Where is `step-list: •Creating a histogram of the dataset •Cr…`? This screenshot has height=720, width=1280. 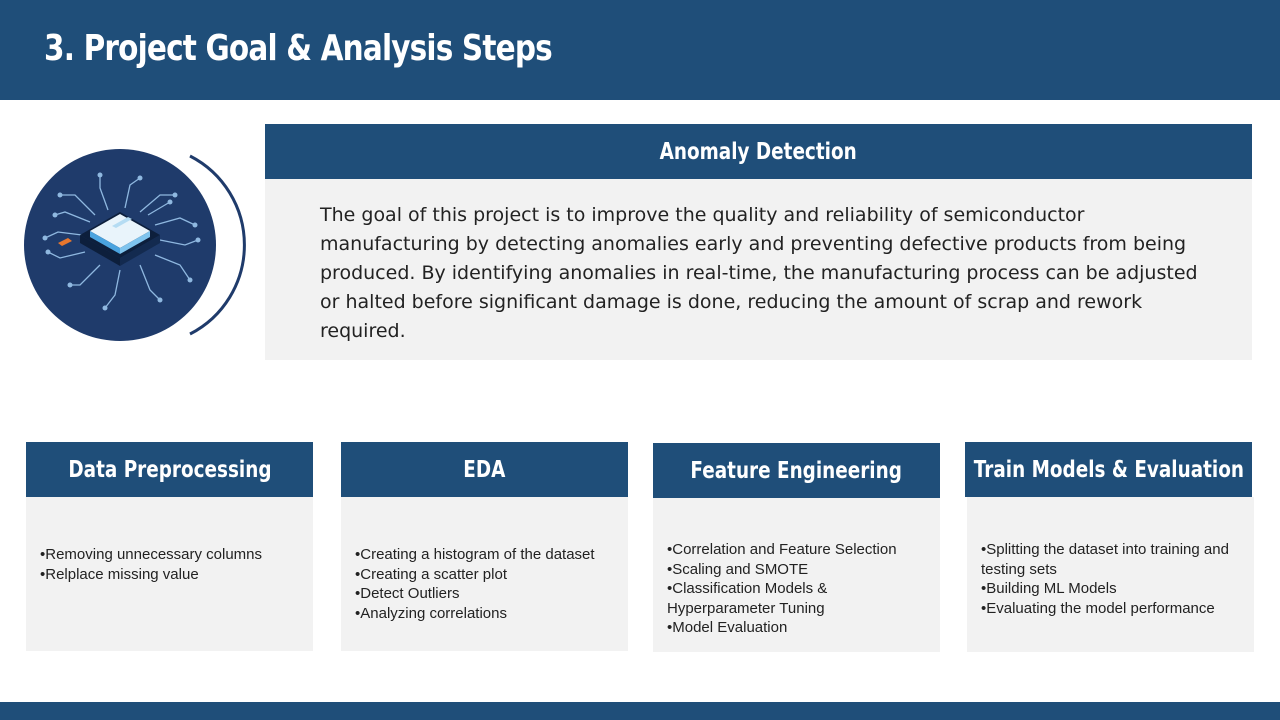 step-list: •Creating a histogram of the dataset •Cr… is located at coordinates (484, 584).